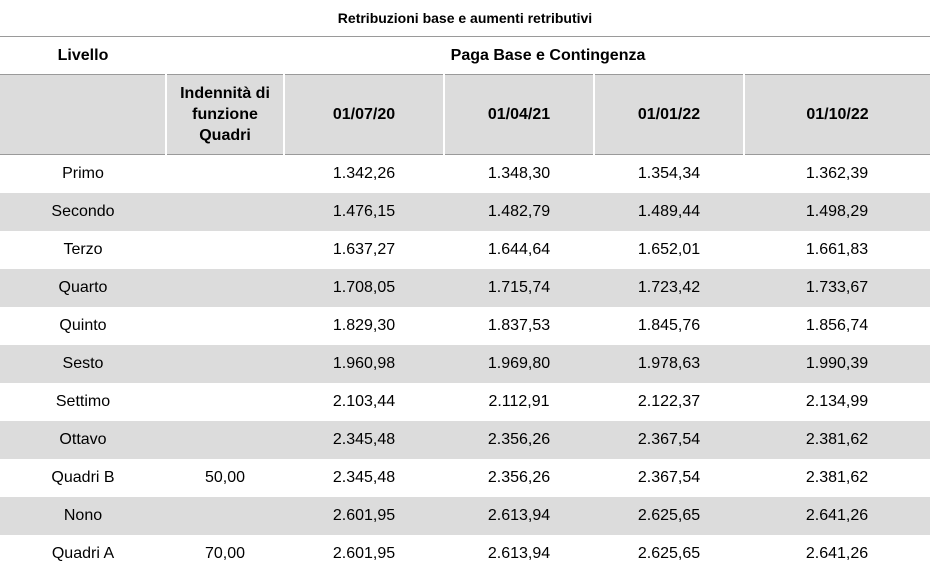  I want to click on cell-livello: Sesto, so click(83, 364).